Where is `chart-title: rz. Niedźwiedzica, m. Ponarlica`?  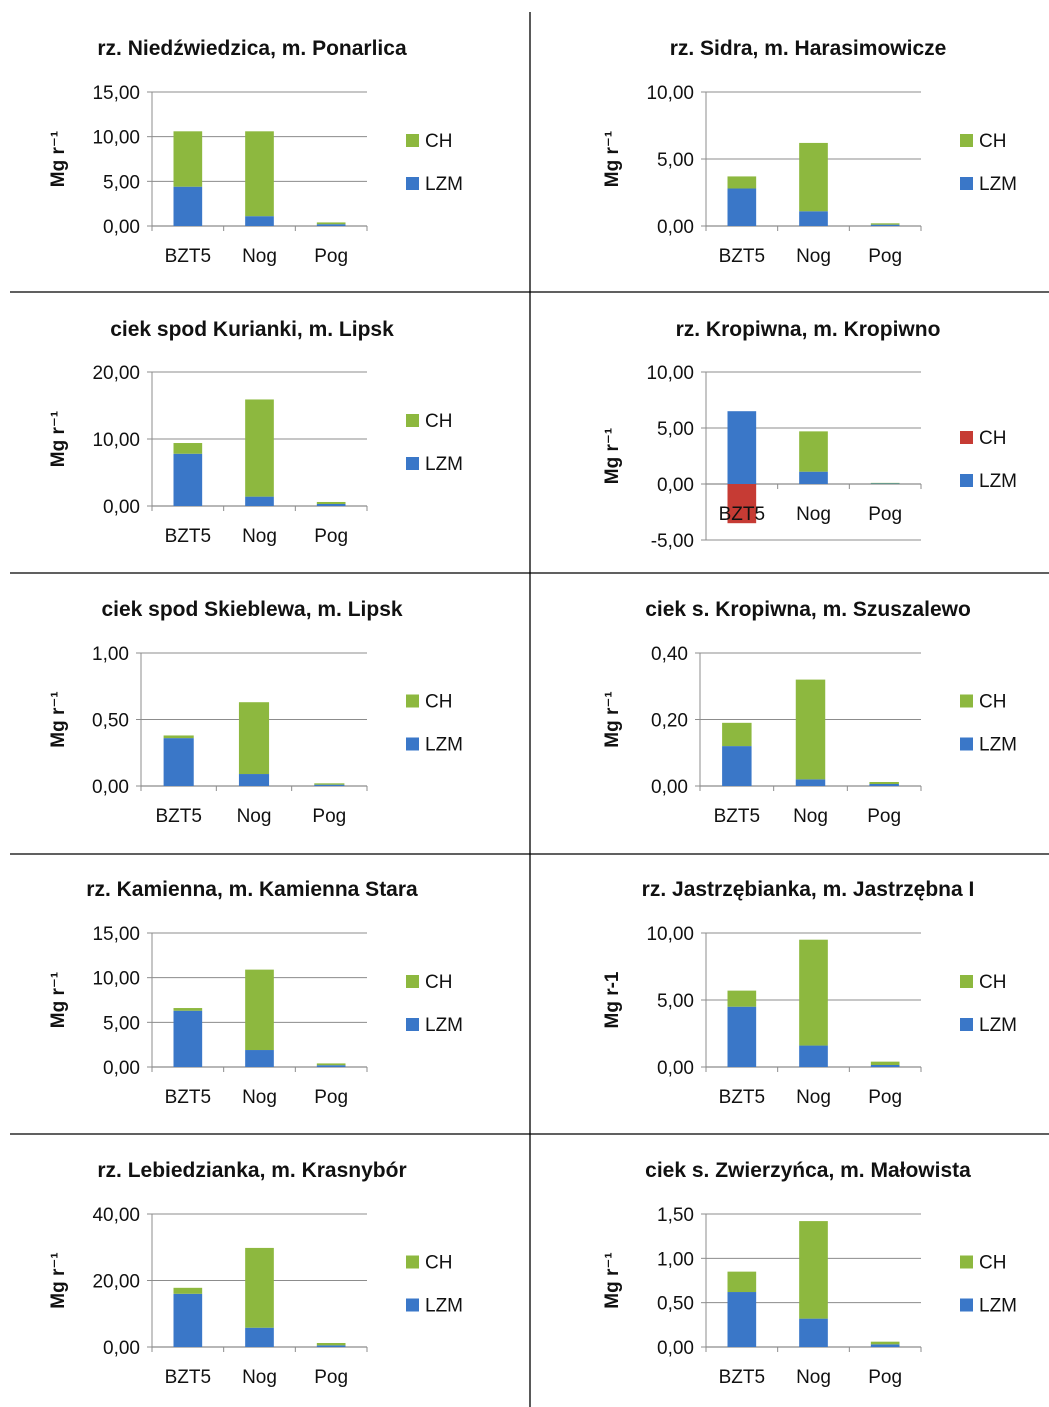
chart-title: rz. Niedźwiedzica, m. Ponarlica is located at coordinates (252, 48).